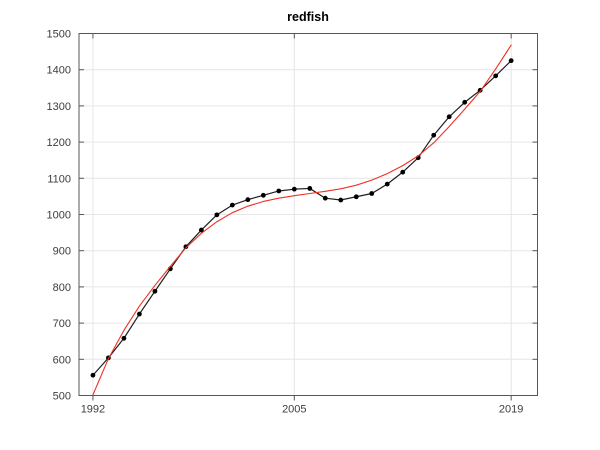 The image size is (600, 450). I want to click on x-tick-label: 2005, so click(294, 410).